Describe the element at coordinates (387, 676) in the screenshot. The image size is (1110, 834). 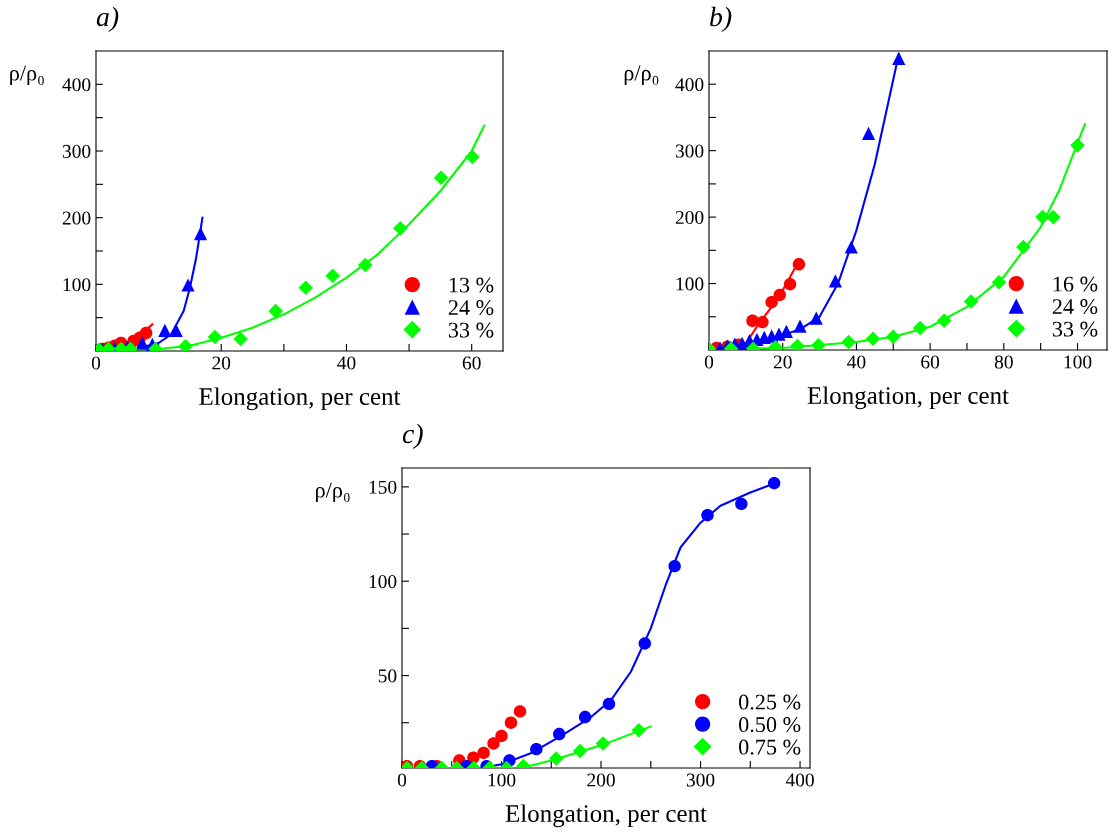
I see `y-tick-label: 50` at that location.